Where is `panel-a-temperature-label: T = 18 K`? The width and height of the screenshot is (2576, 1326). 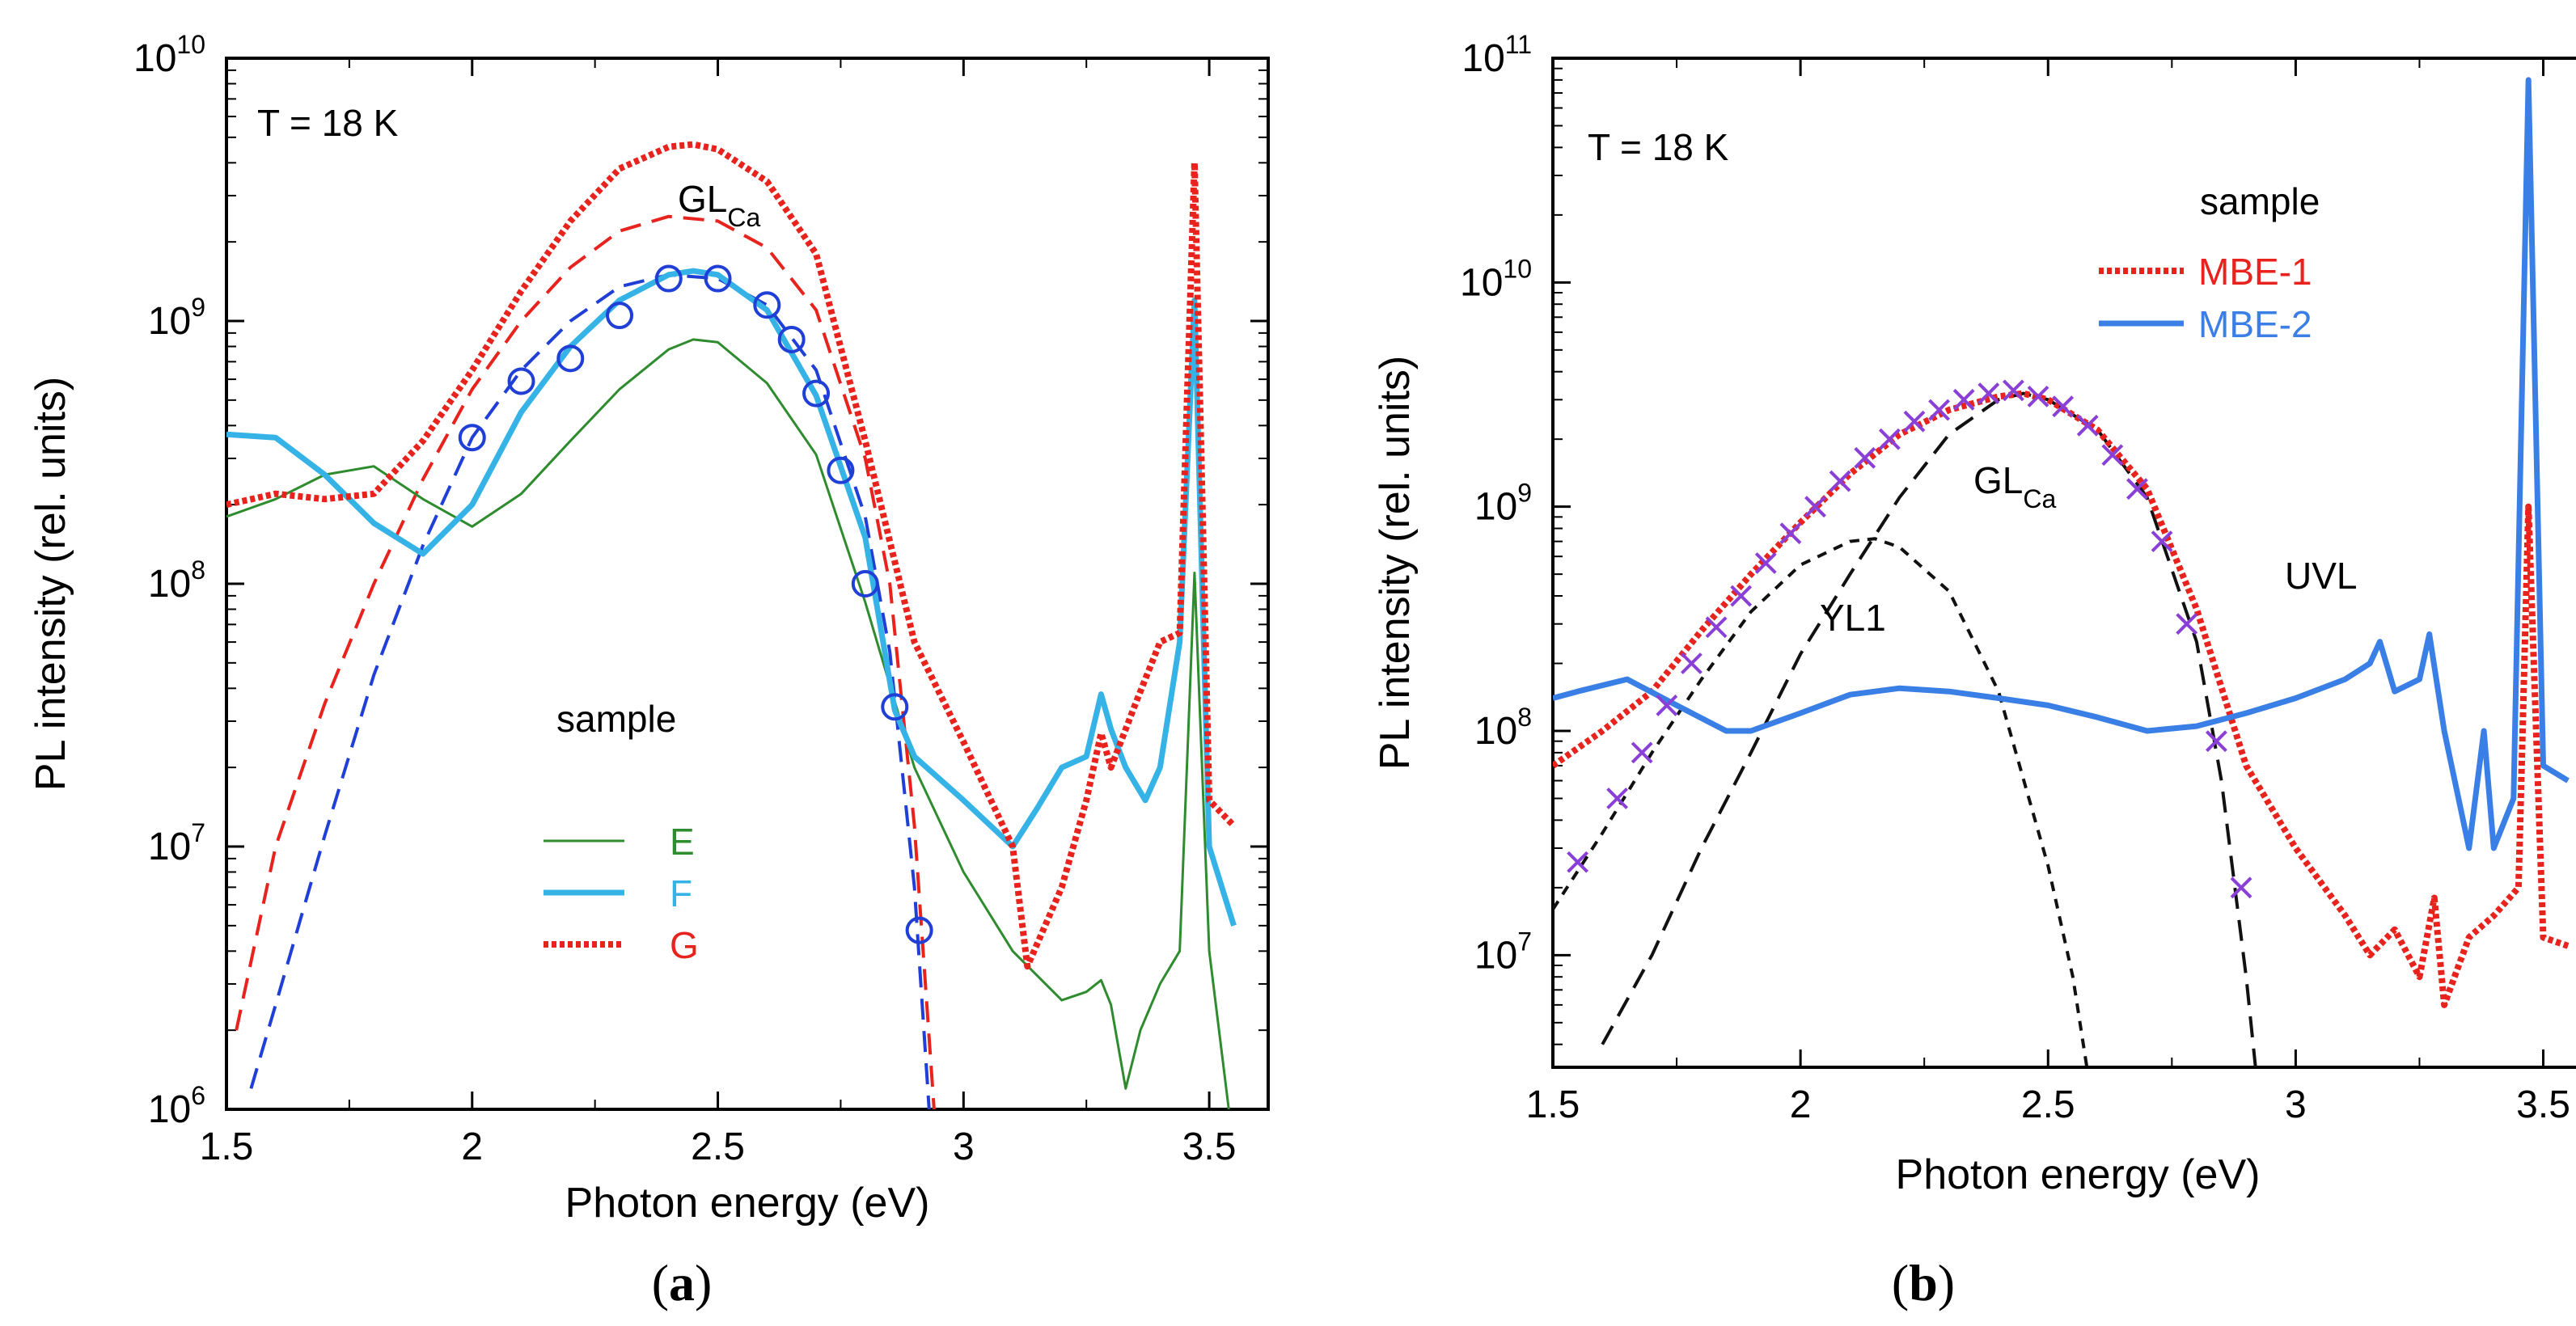 panel-a-temperature-label: T = 18 K is located at coordinates (328, 123).